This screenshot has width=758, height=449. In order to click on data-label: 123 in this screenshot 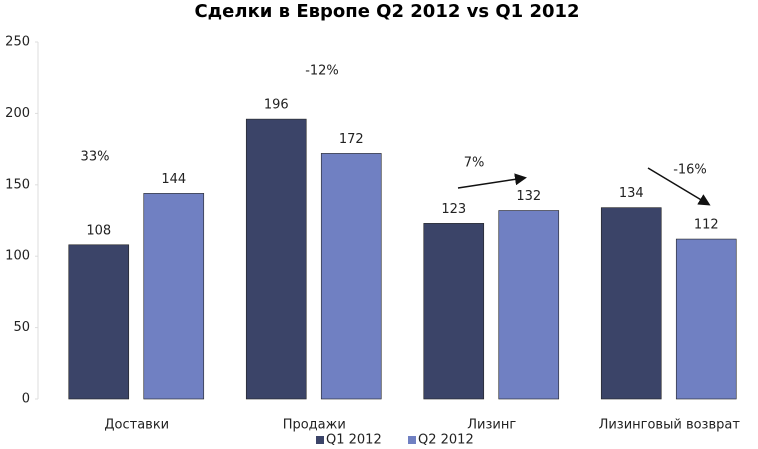, I will do `click(453, 209)`.